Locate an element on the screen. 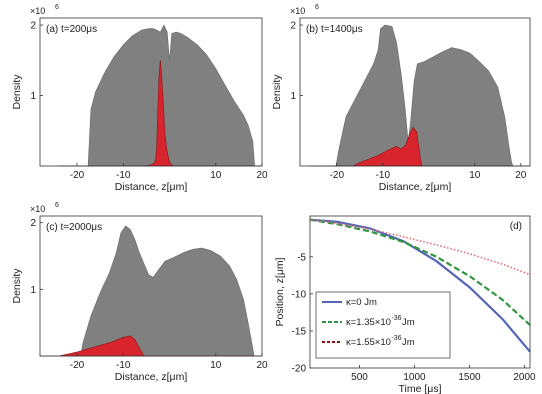  y-tick-label: -20 is located at coordinates (299, 369).